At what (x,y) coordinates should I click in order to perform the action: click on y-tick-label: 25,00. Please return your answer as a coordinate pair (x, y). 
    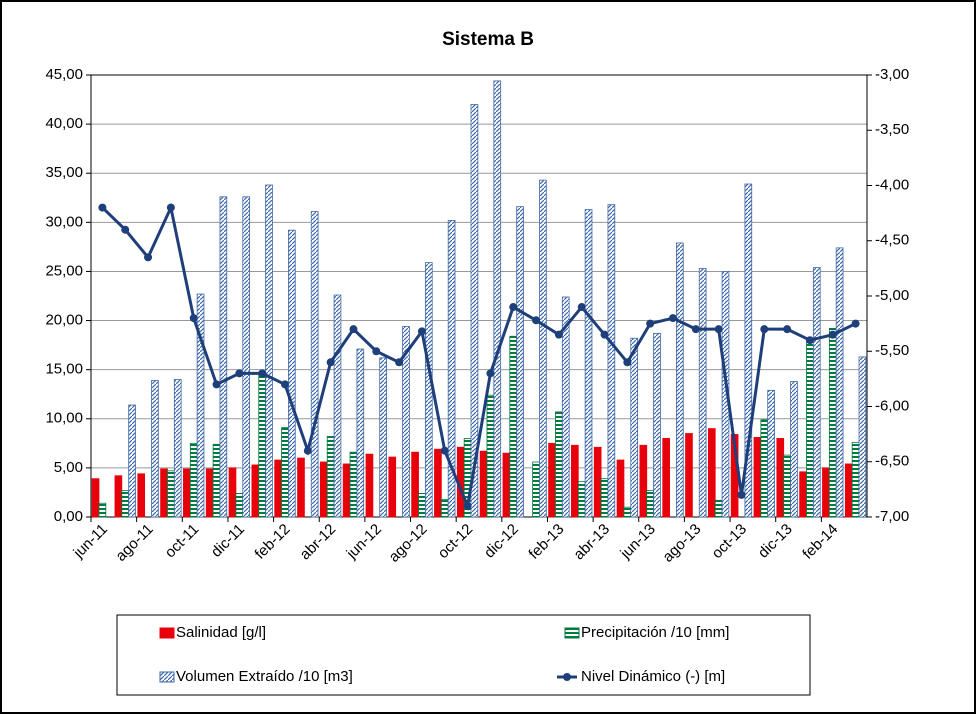
    Looking at the image, I should click on (64, 270).